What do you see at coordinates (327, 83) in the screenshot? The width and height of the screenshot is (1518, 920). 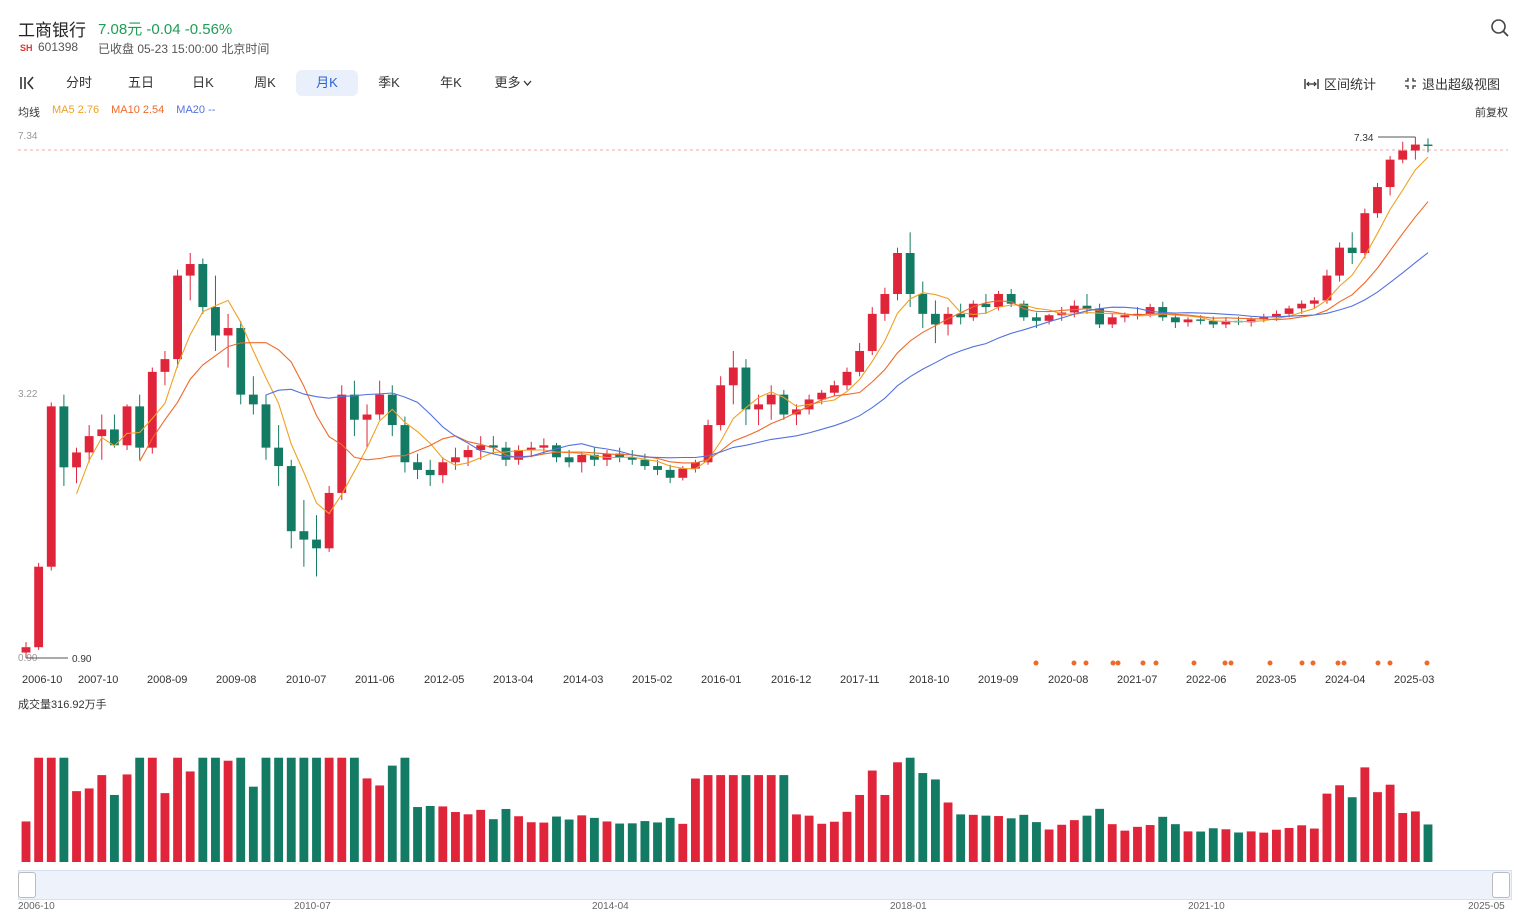 I see `tab-month-k: 月K` at bounding box center [327, 83].